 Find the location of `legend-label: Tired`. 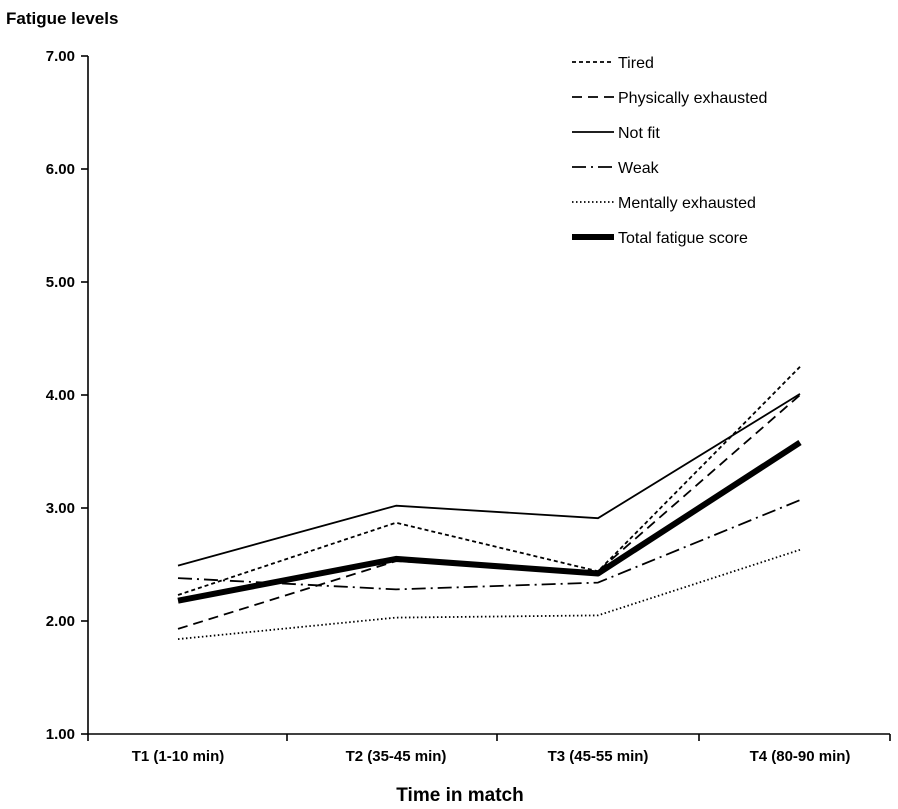

legend-label: Tired is located at coordinates (636, 63).